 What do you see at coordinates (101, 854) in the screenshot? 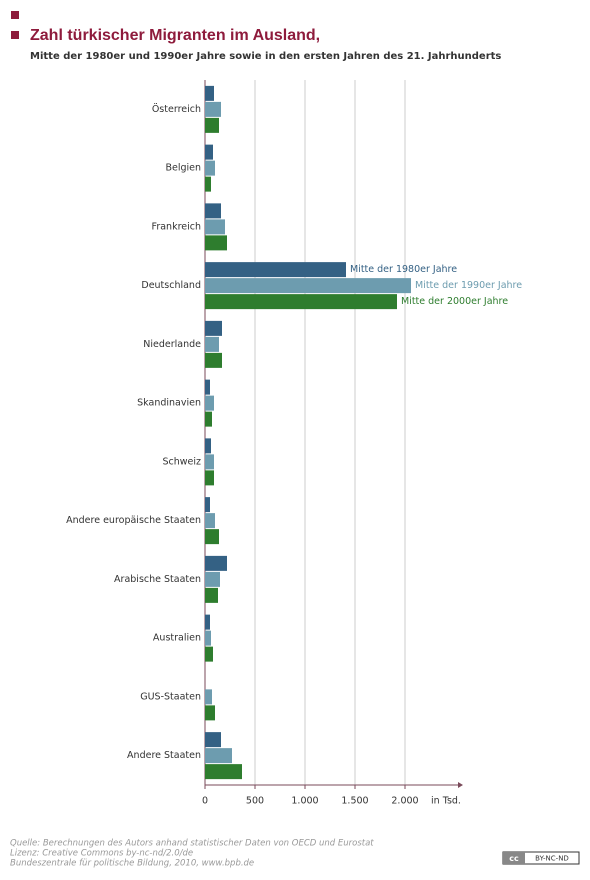
I see `source-line: Lizenz: Creative Commons by-nc-nd/2.0/de` at bounding box center [101, 854].